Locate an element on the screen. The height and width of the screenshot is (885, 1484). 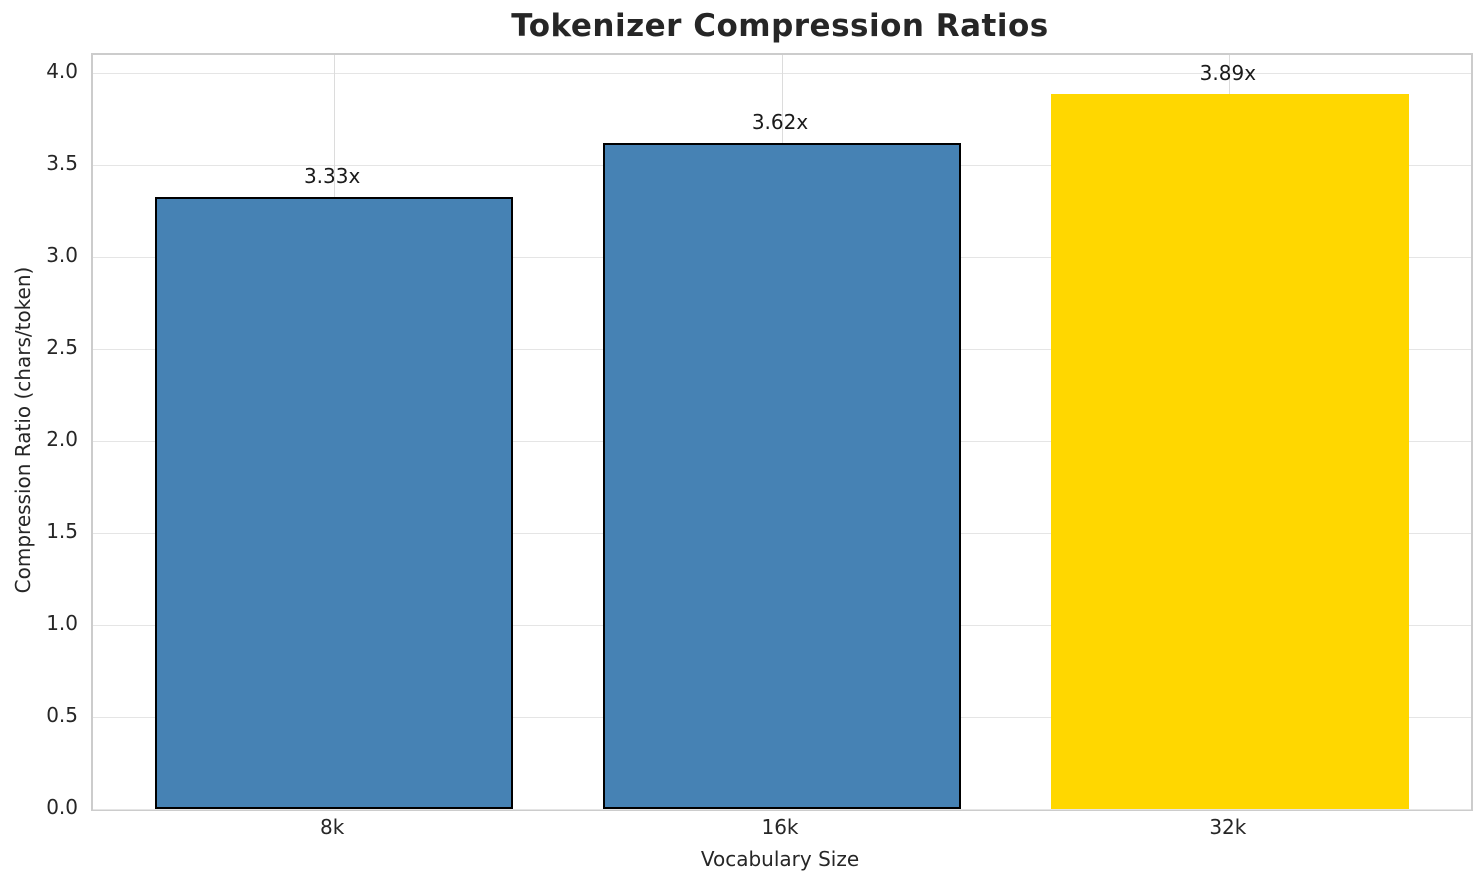
chart-title: Tokenizer Compression Ratios is located at coordinates (780, 26).